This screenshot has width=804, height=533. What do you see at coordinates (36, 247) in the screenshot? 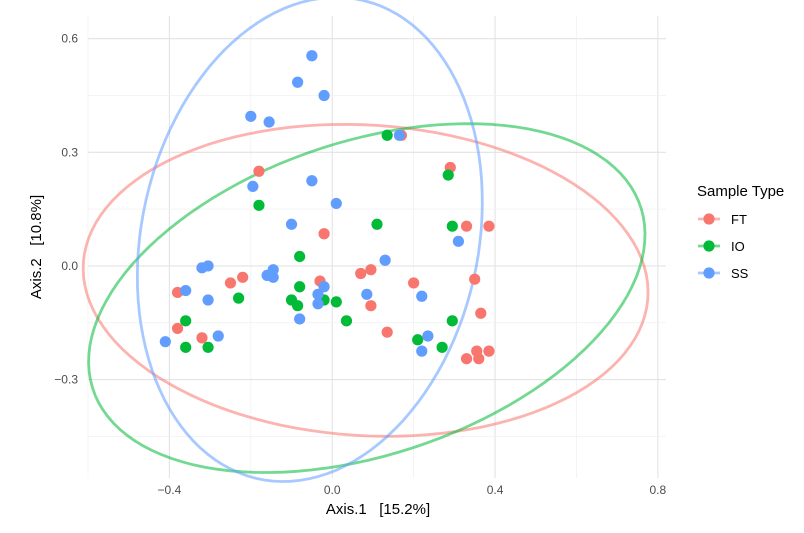
I see `y-axis-title: Axis.2 [10.8%]` at bounding box center [36, 247].